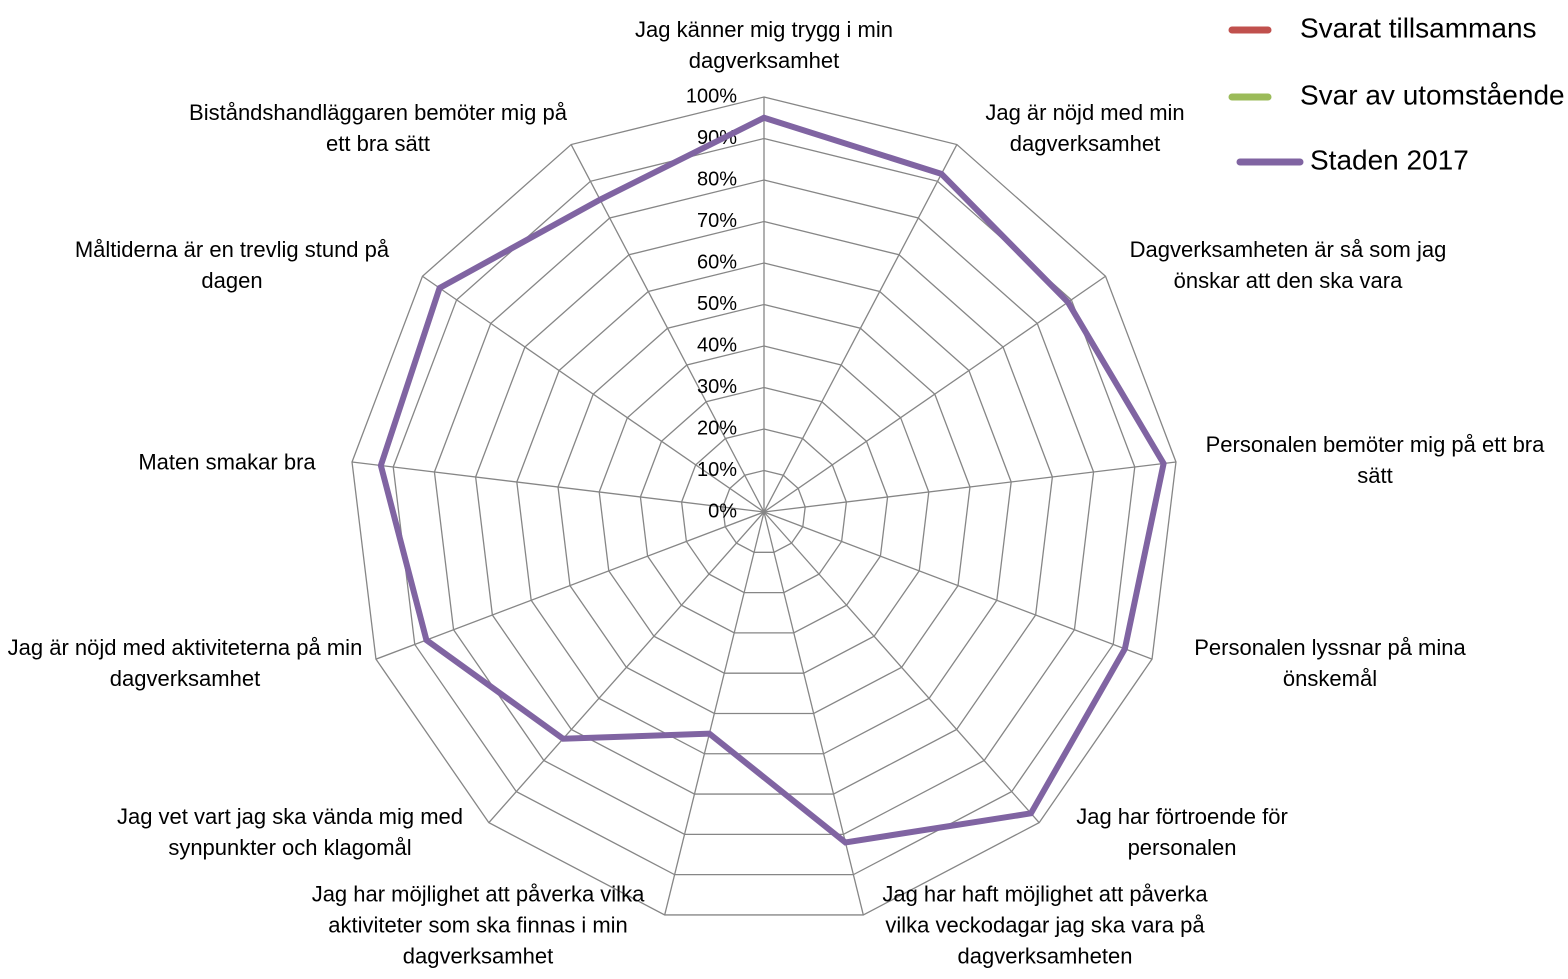 This screenshot has height=979, width=1568. What do you see at coordinates (722, 511) in the screenshot?
I see `r-tick-label: 0%` at bounding box center [722, 511].